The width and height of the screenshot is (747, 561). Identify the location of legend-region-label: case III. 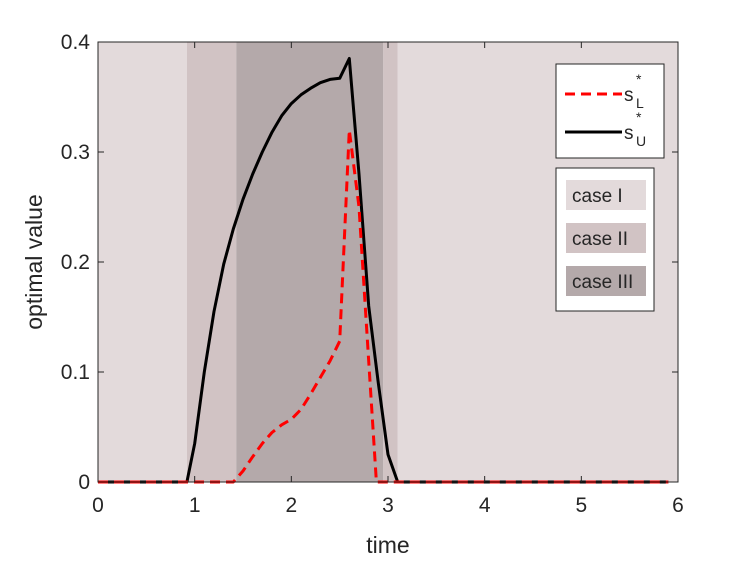
(602, 282).